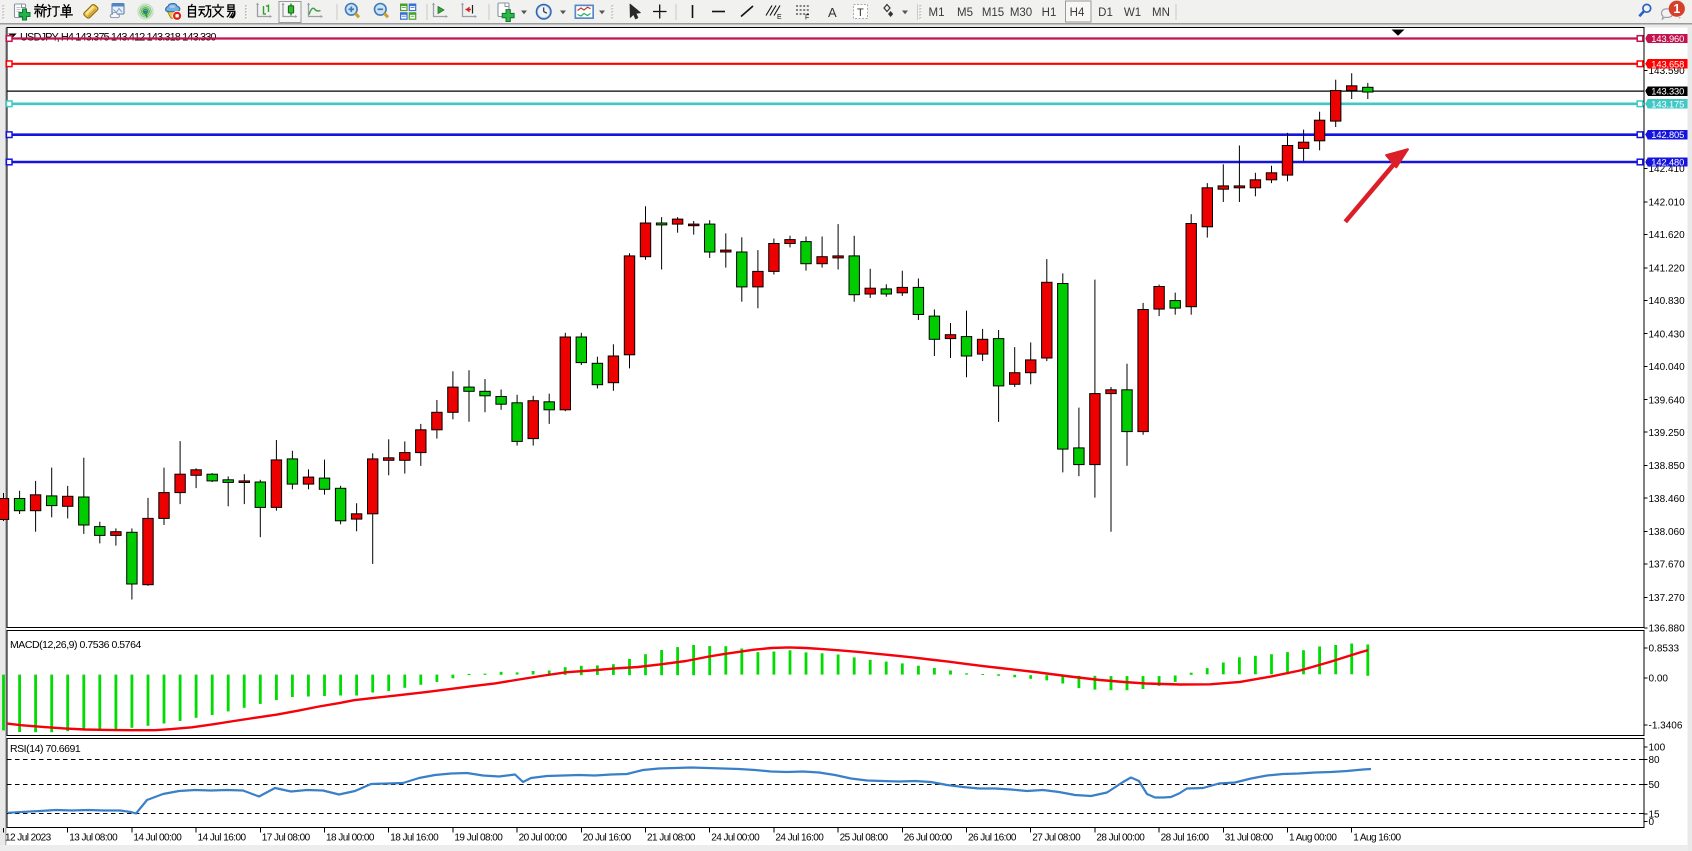 The height and width of the screenshot is (851, 1692). Describe the element at coordinates (671, 838) in the screenshot. I see `svg-text: 21 Jul 08:00` at that location.